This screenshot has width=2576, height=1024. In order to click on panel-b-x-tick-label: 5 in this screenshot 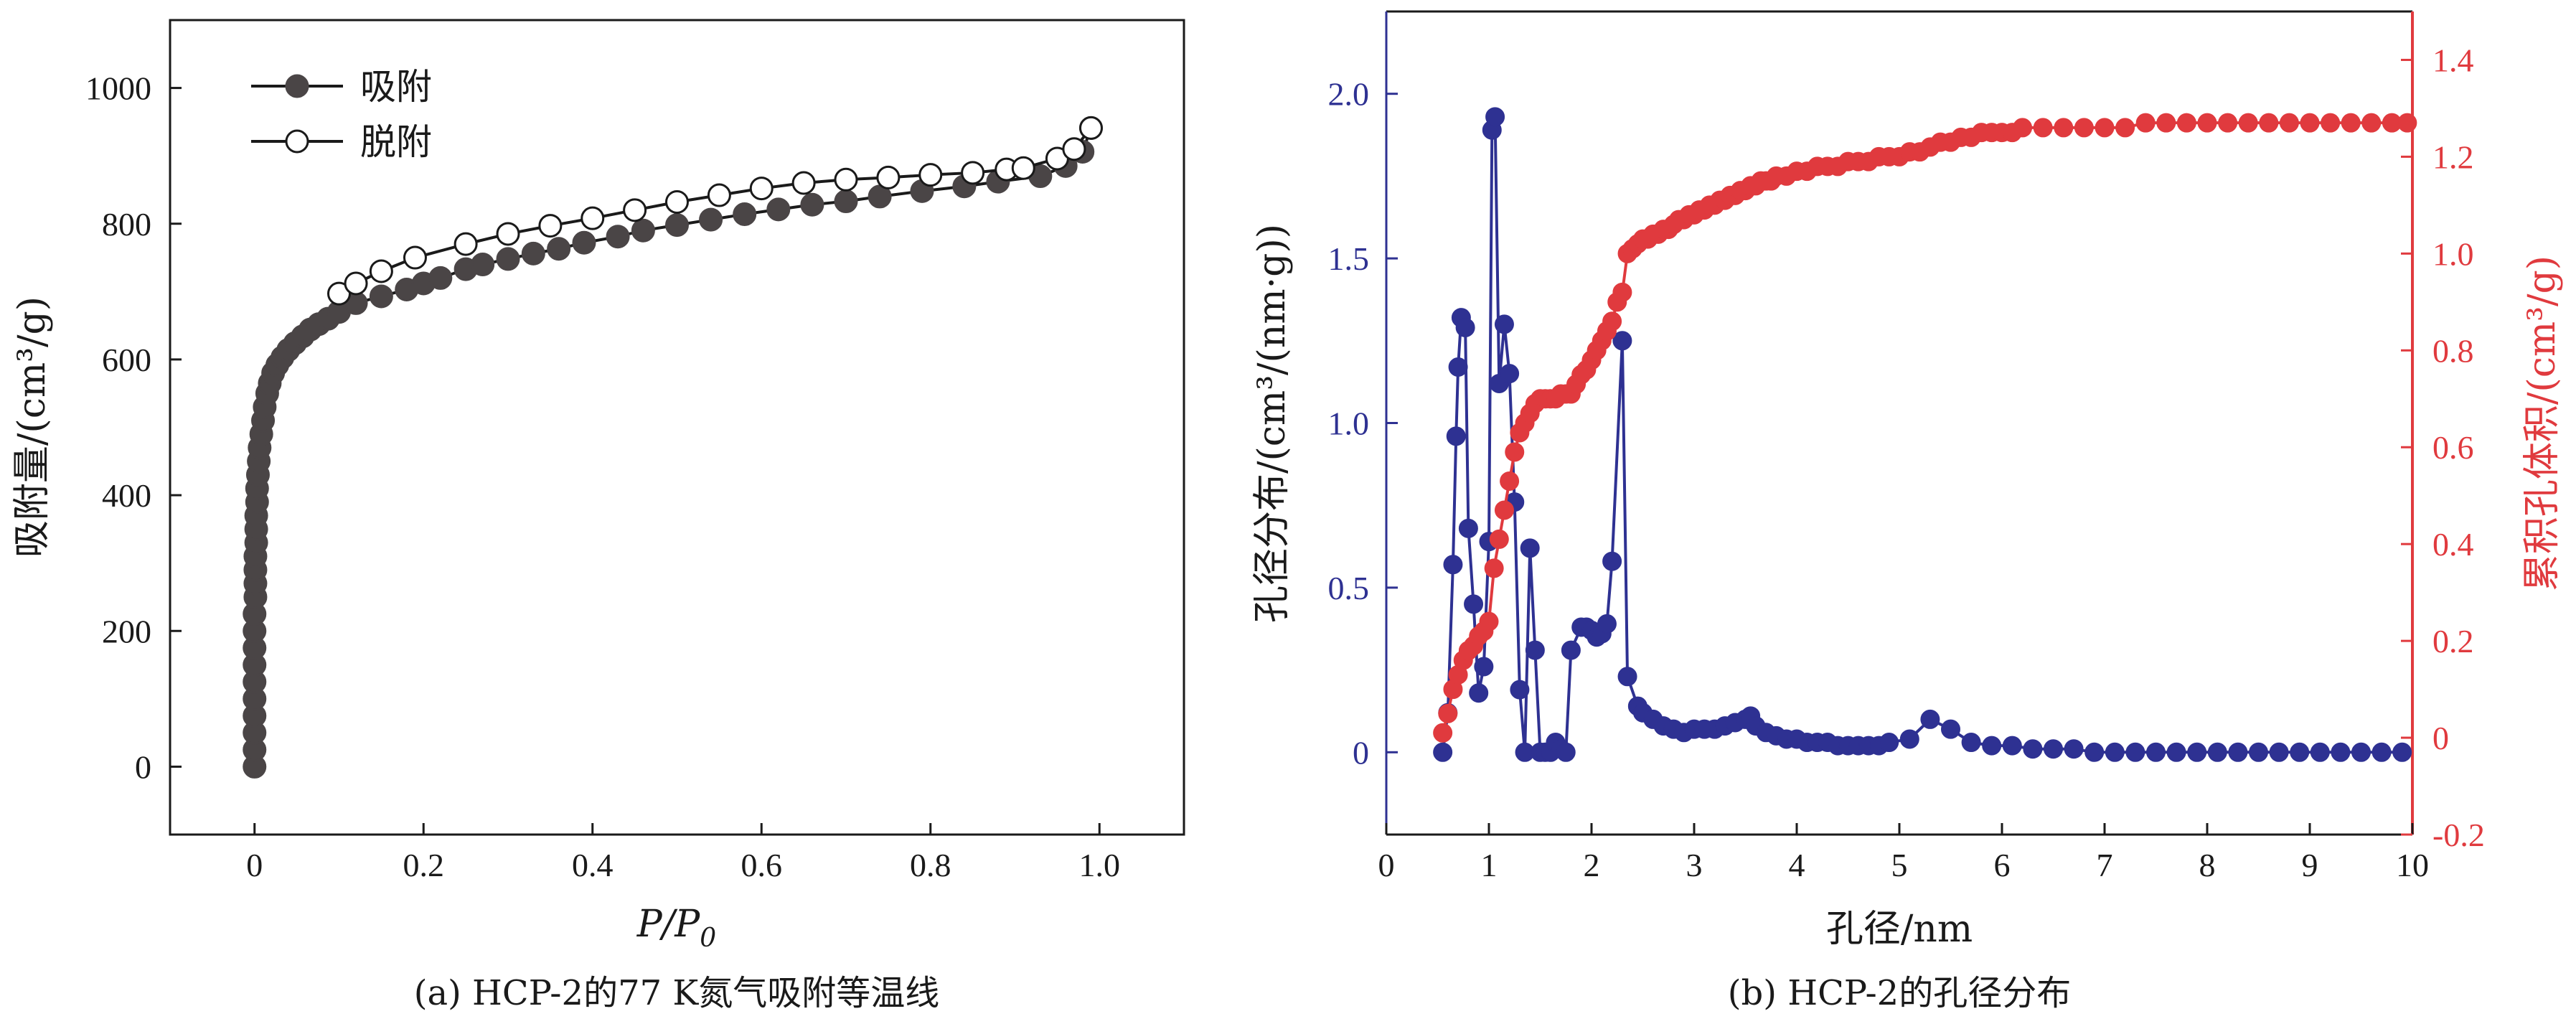, I will do `click(1899, 865)`.